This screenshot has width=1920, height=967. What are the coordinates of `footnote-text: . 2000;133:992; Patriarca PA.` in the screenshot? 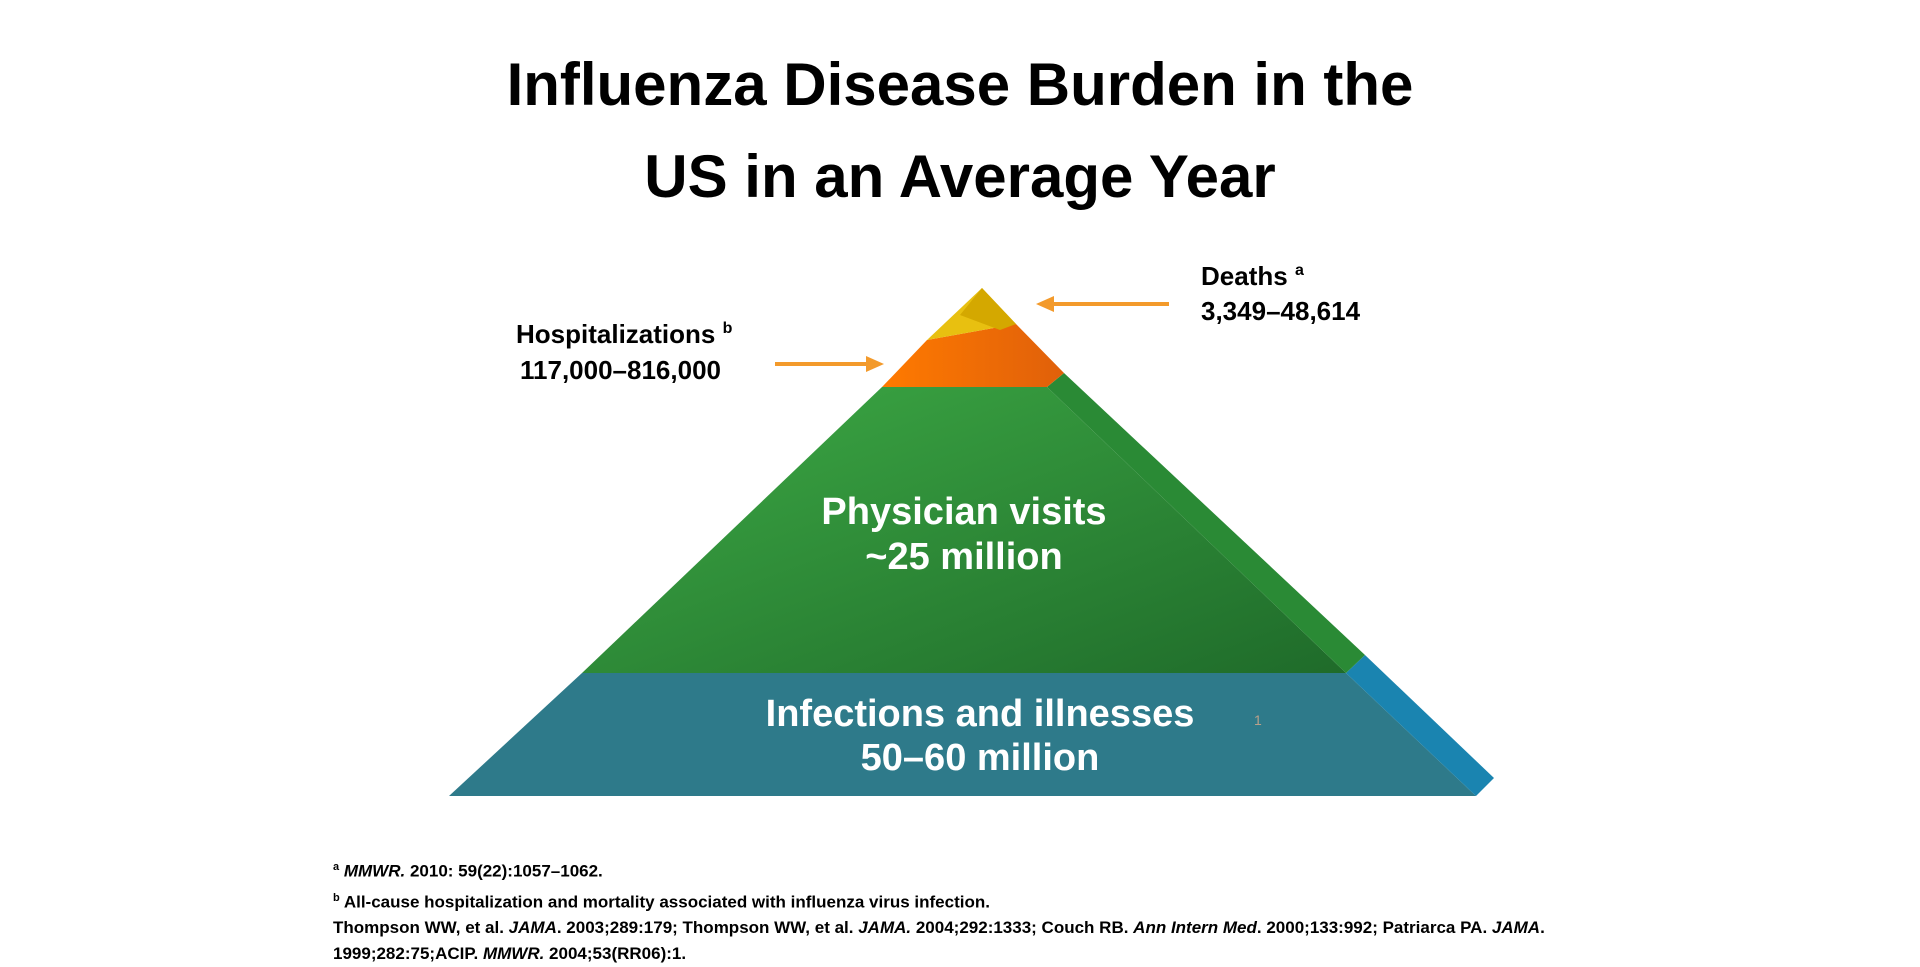 It's located at (1374, 928).